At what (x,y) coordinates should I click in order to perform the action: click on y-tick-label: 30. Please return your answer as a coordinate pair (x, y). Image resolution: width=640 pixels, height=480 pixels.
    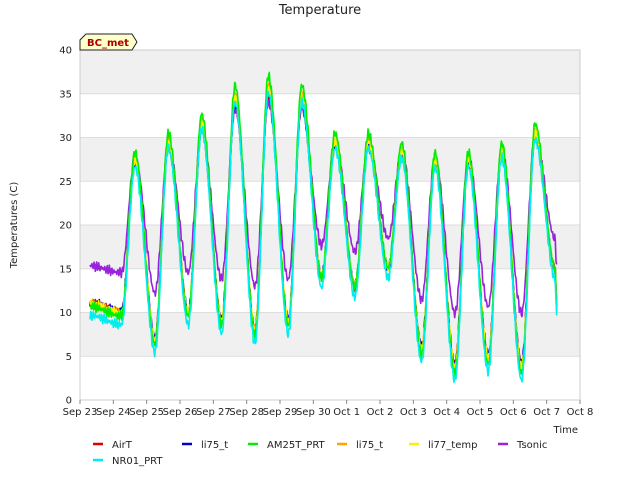
    Looking at the image, I should click on (65, 138).